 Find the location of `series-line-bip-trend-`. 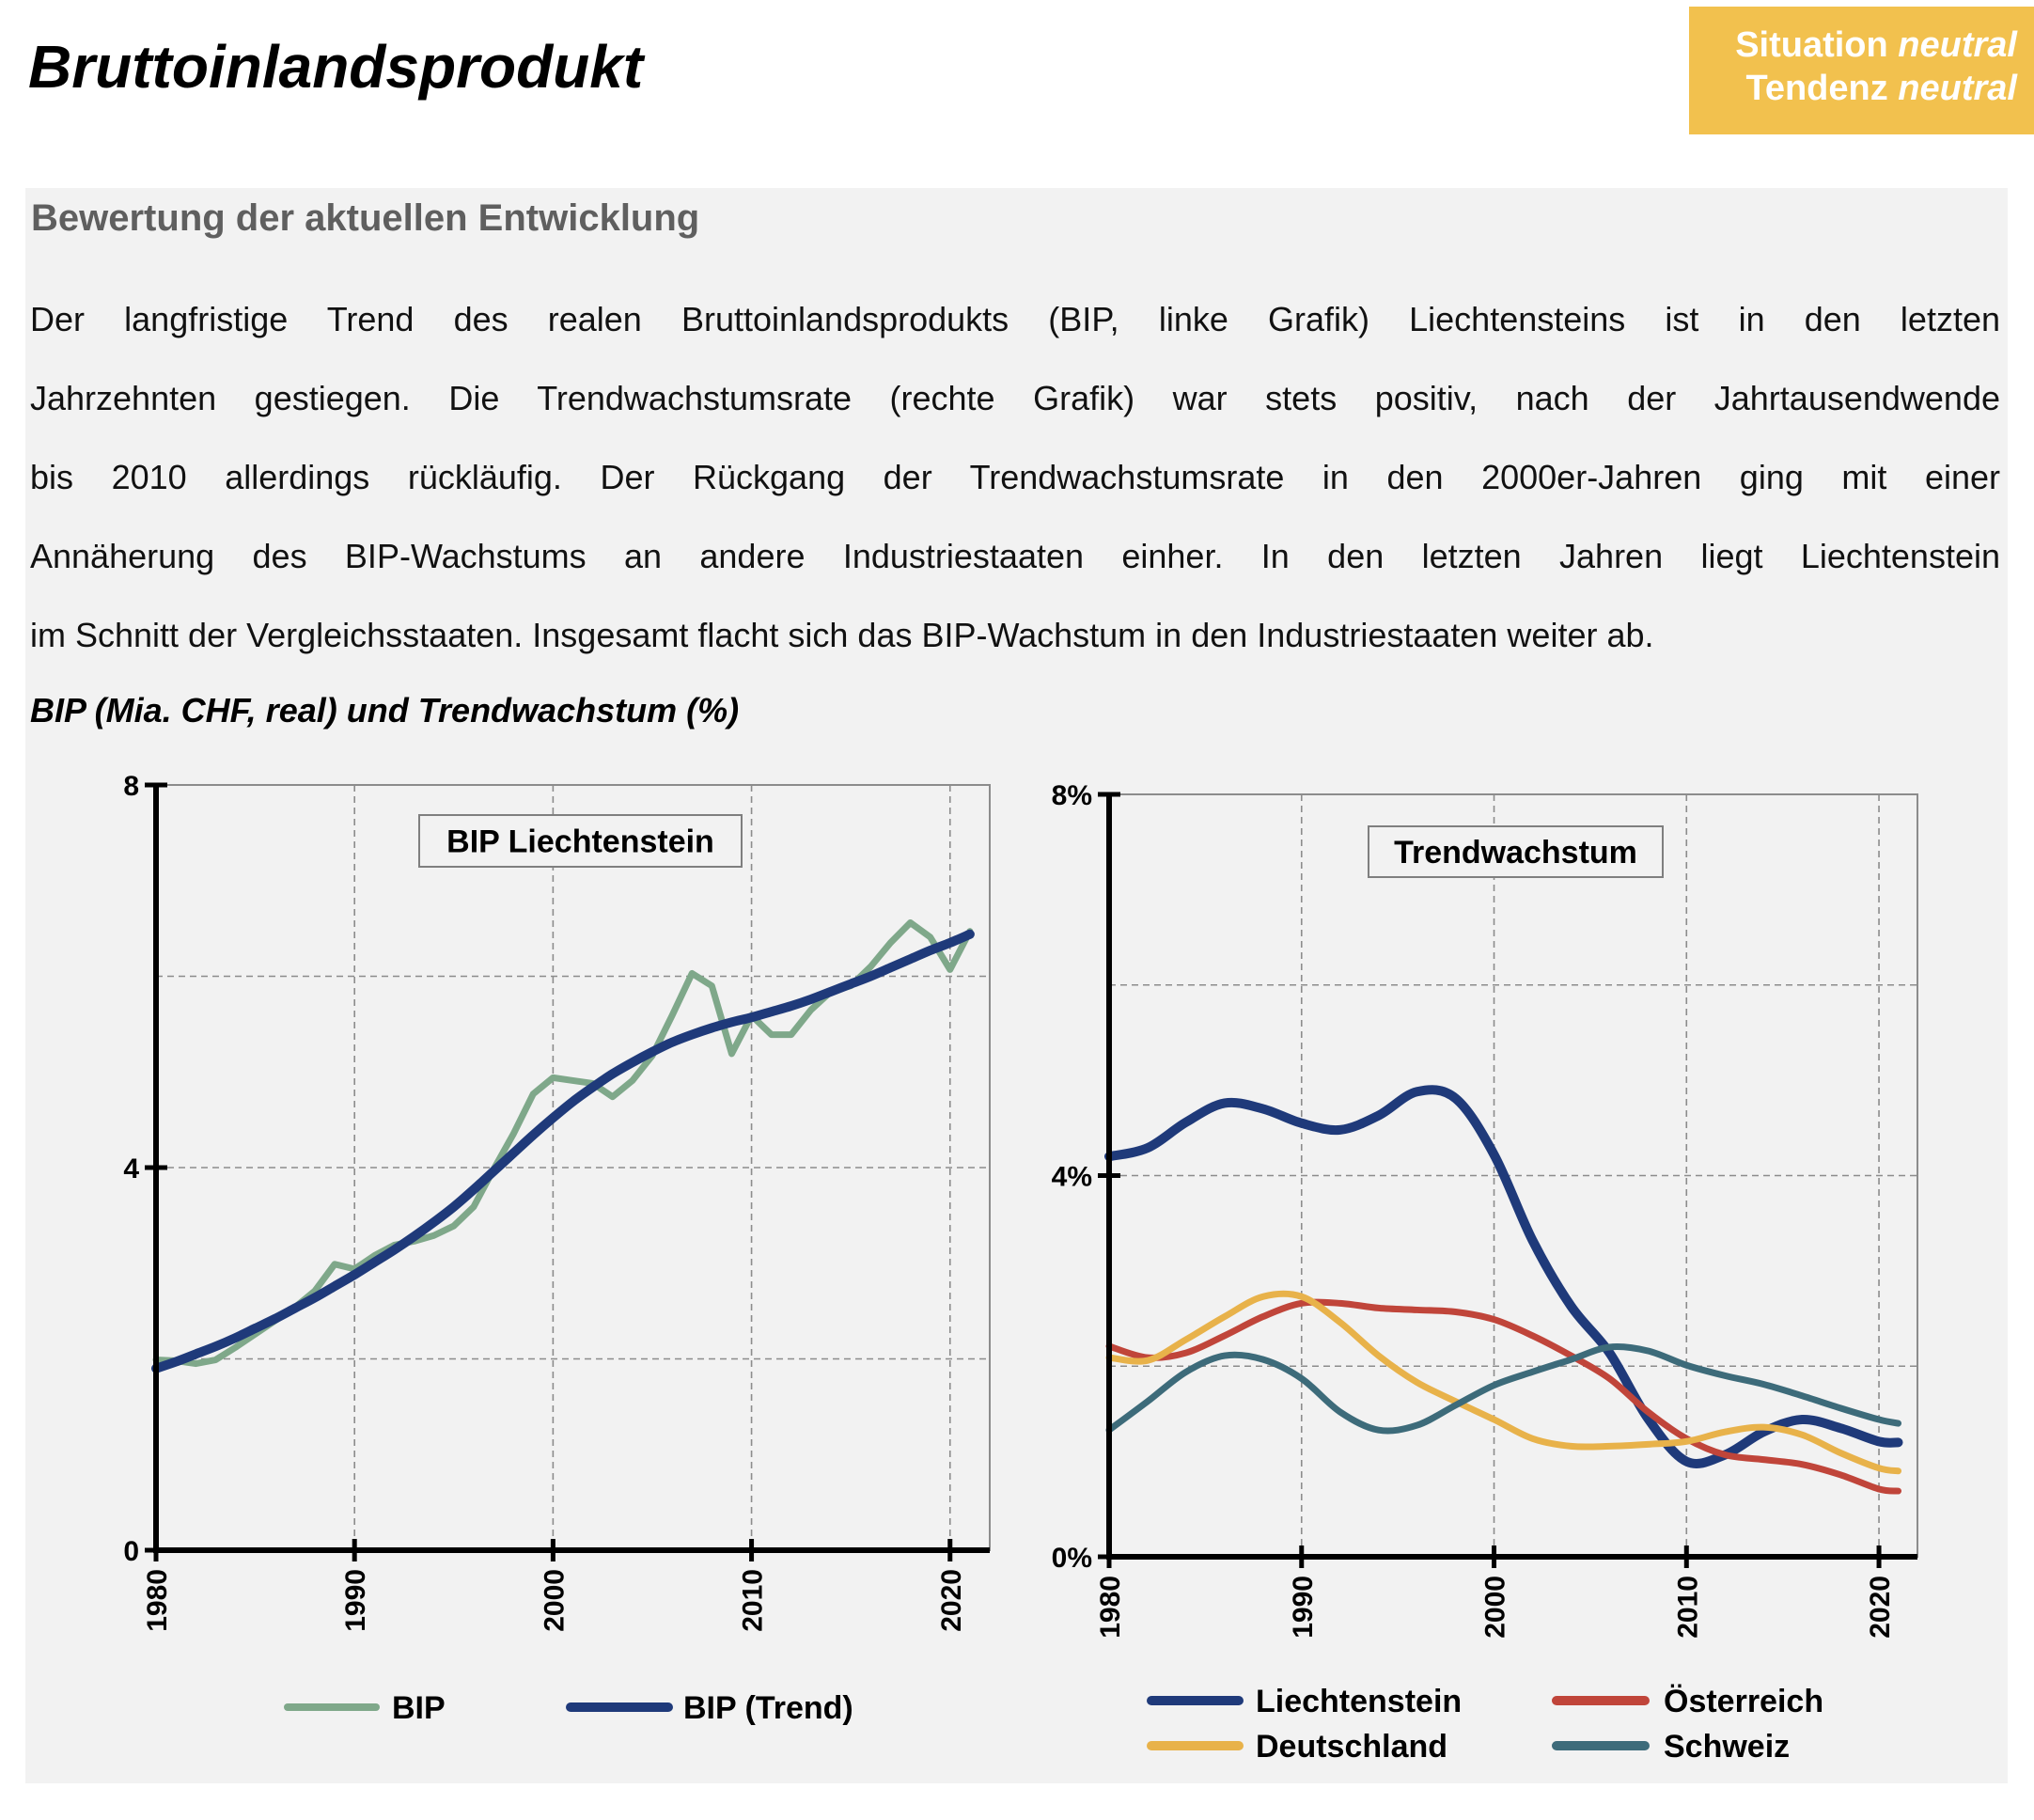

series-line-bip-trend- is located at coordinates (563, 1151).